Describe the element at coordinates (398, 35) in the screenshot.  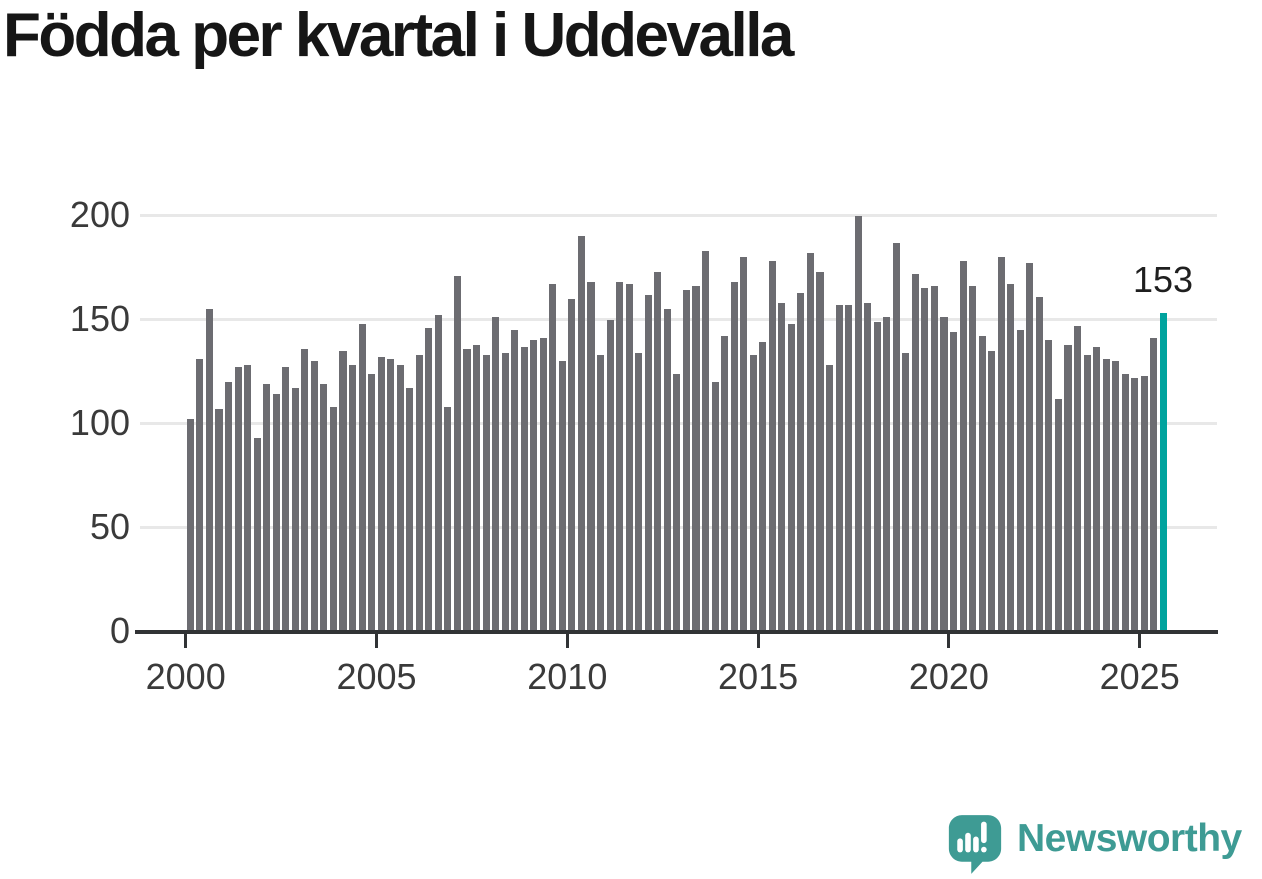
I see `chart-title: Födda per kvartal i Uddevalla` at that location.